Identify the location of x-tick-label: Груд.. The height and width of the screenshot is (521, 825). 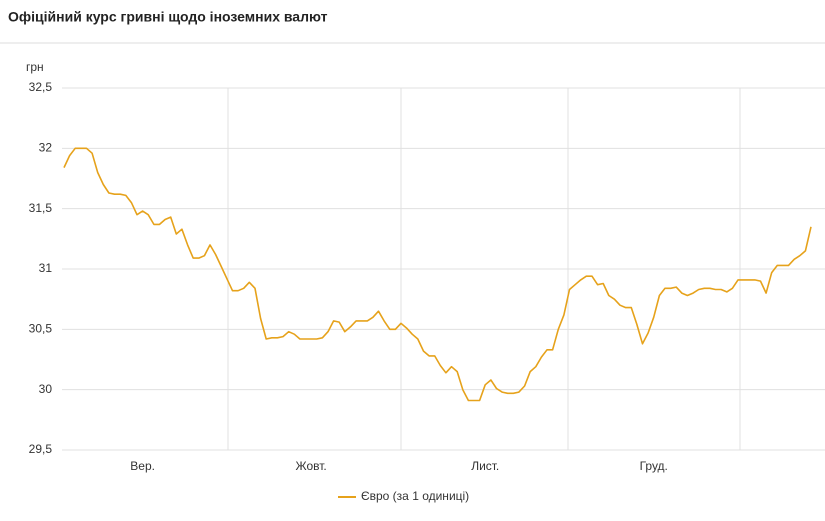
(654, 466).